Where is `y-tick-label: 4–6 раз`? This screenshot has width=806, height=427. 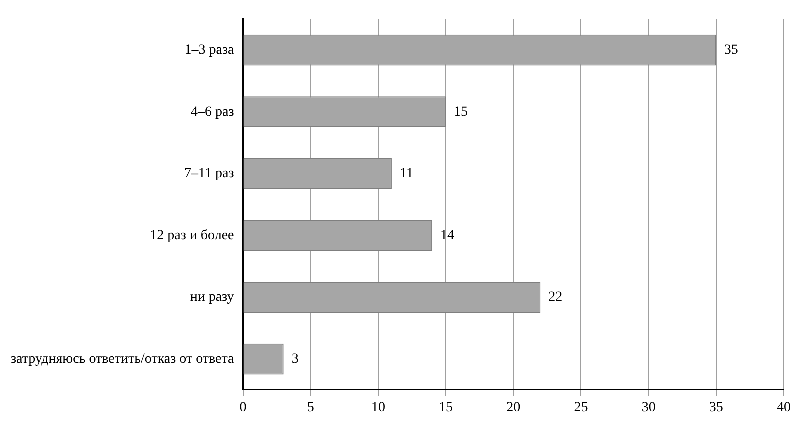 y-tick-label: 4–6 раз is located at coordinates (213, 112).